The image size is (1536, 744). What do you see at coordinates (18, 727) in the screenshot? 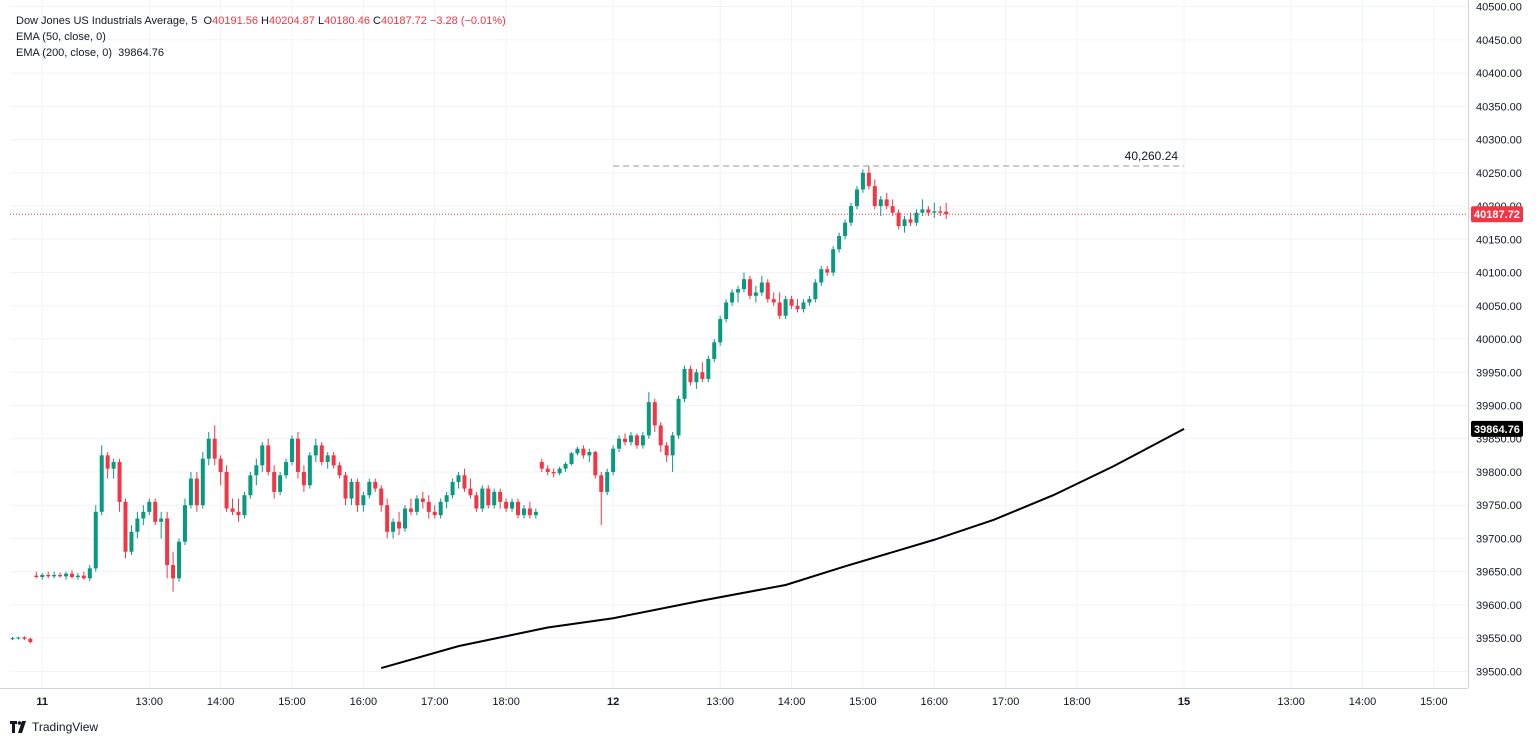
I see `tradingview-icon` at bounding box center [18, 727].